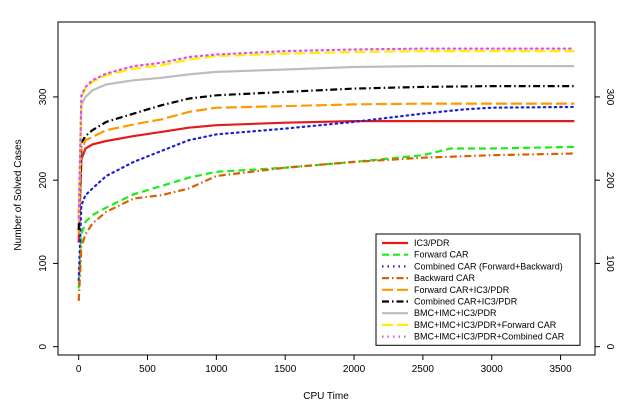  I want to click on y-tick-label-right: 0, so click(609, 347).